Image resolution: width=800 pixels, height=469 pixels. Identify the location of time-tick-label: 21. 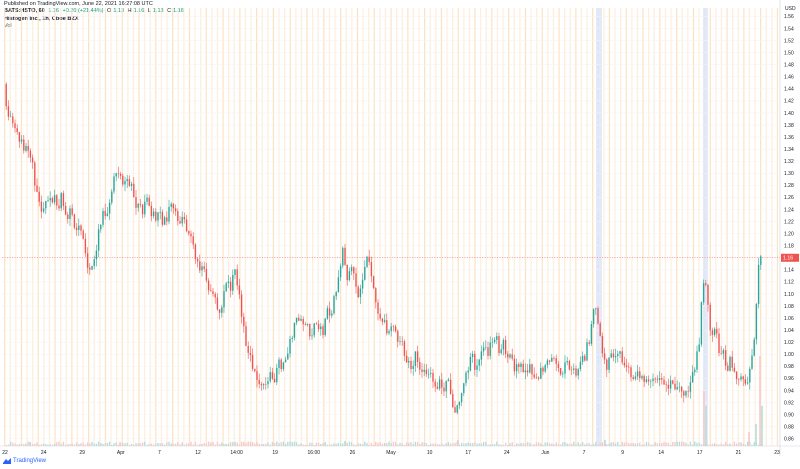
(739, 453).